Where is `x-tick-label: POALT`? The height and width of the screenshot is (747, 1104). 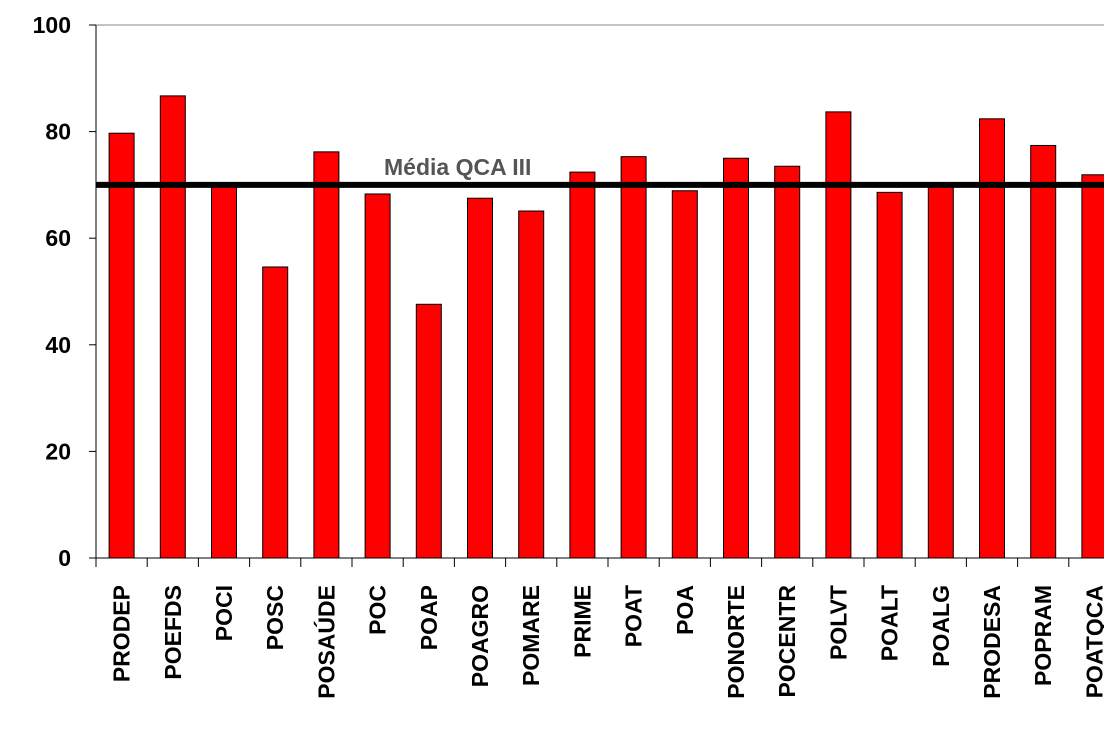 x-tick-label: POALT is located at coordinates (890, 623).